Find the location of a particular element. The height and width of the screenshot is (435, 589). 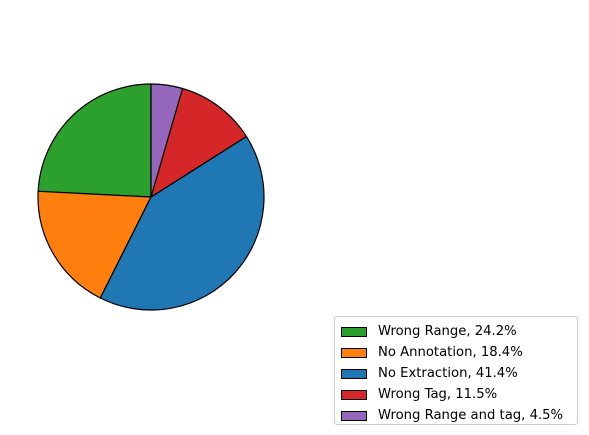

legend-label: No Annotation, 18.4% is located at coordinates (450, 352).